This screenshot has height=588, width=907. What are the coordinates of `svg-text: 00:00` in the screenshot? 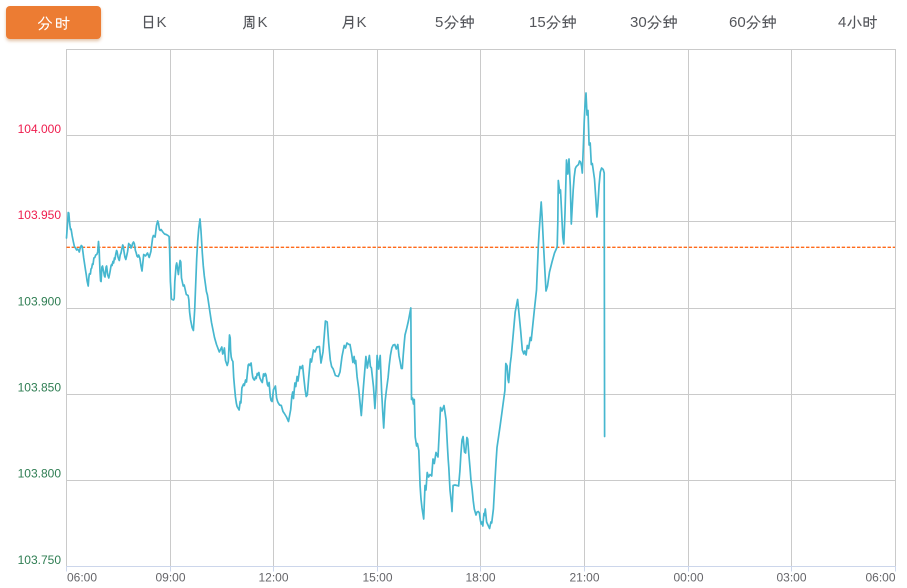 It's located at (688, 577).